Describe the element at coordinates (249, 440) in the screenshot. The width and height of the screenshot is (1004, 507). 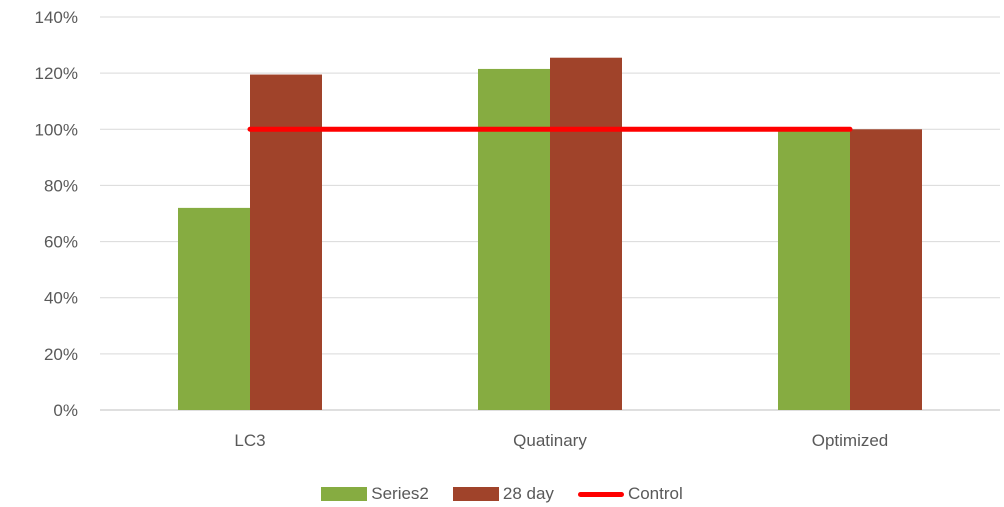
I see `x-tick-label: LC3` at that location.